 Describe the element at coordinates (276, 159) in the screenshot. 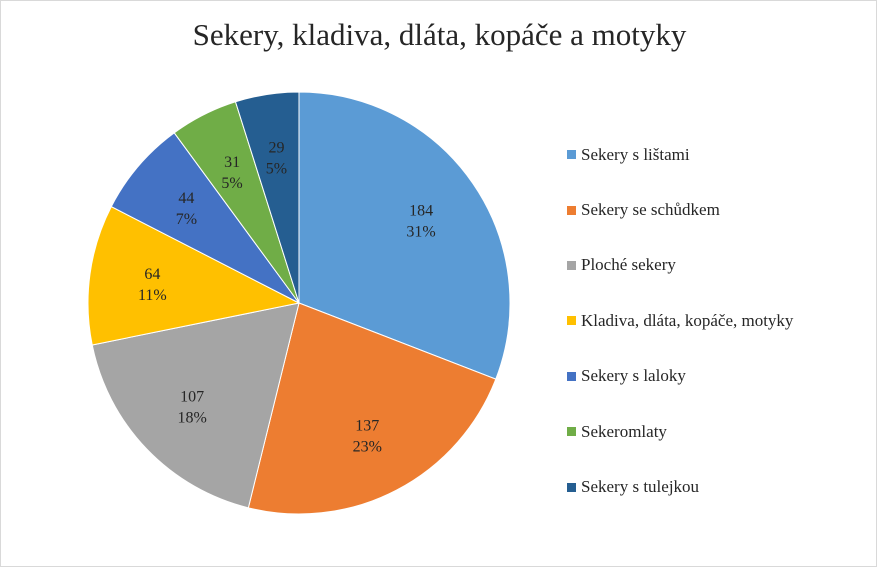

I see `data-label-sekery-s-tulejkou: 29 5%` at that location.